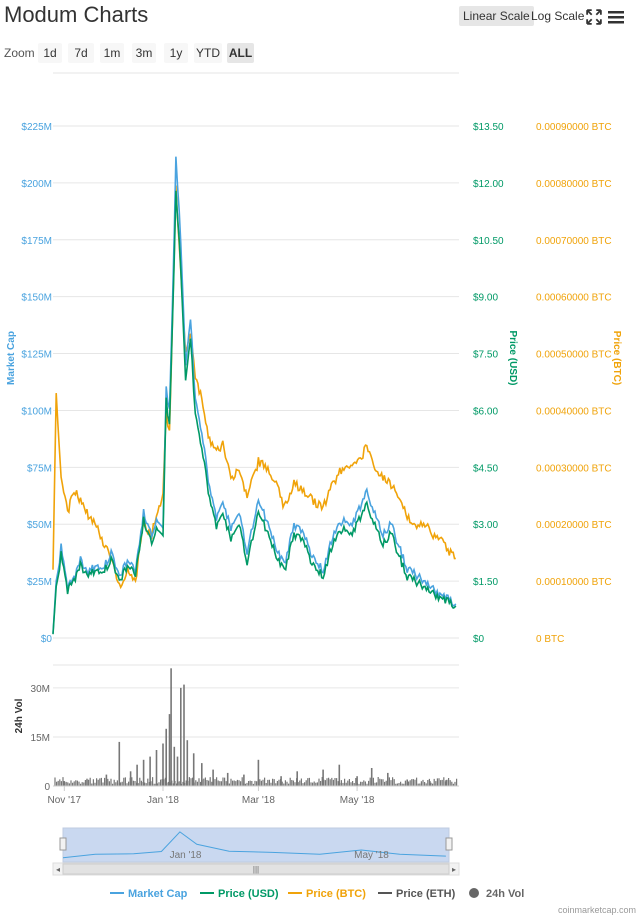 Image resolution: width=640 pixels, height=916 pixels. Describe the element at coordinates (488, 184) in the screenshot. I see `usd-tick-label: $12.00` at that location.